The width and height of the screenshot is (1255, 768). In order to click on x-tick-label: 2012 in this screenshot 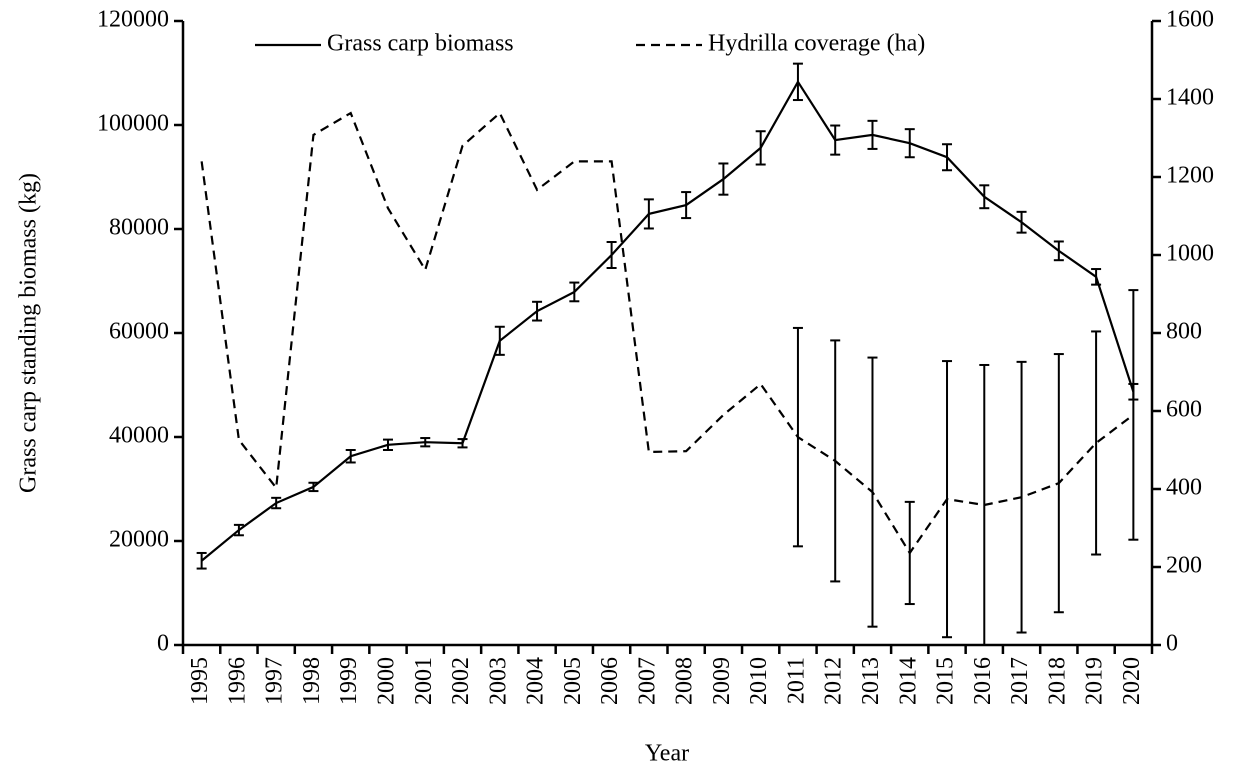, I will do `click(834, 681)`.